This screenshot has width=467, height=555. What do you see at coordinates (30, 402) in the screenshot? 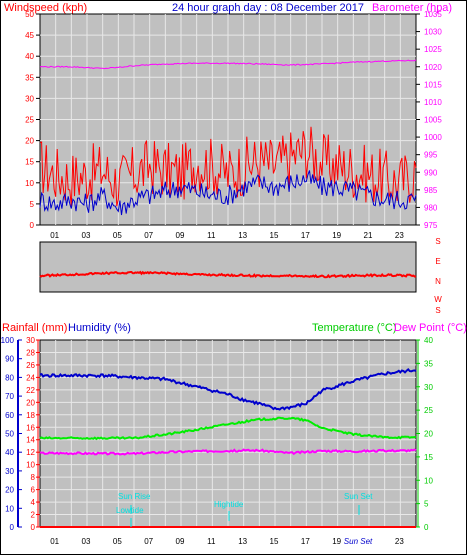
I see `rainfall-tick-label: 20` at bounding box center [30, 402].